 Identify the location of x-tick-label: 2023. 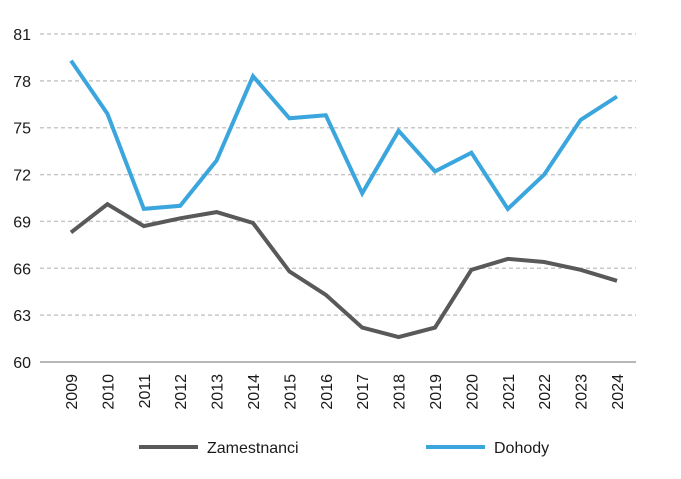
(582, 392).